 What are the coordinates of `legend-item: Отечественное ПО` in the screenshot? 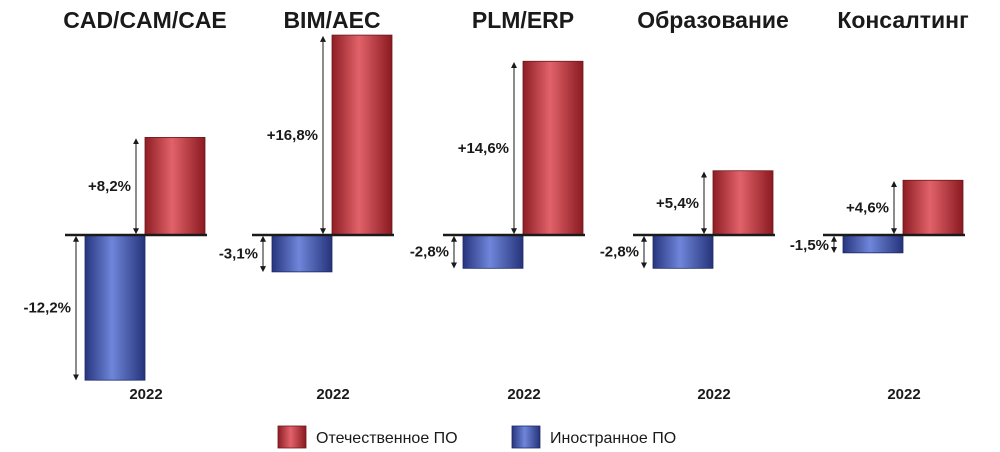 It's located at (367, 437).